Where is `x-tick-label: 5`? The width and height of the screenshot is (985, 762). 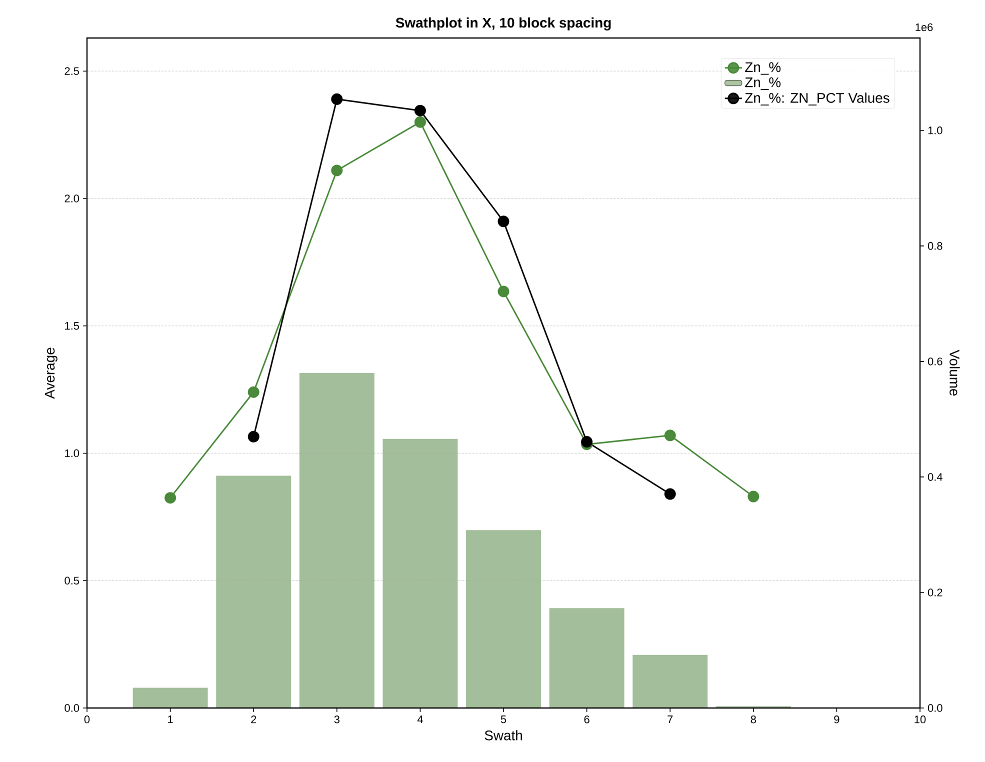
x-tick-label: 5 is located at coordinates (503, 720).